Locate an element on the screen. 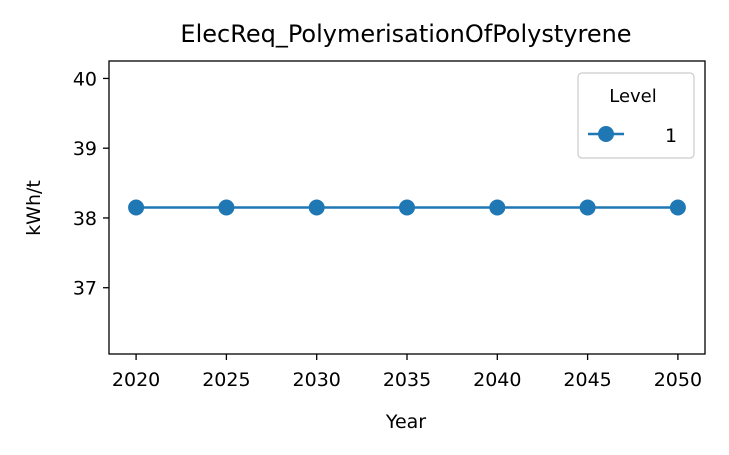 This screenshot has width=729, height=455. x-axis: 2020 2025 2030 2035 2040 2045 2050 is located at coordinates (407, 372).